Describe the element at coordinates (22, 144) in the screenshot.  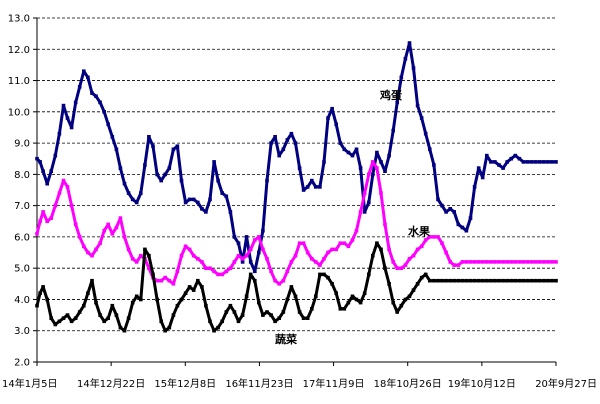
I see `y-tick-label: 9.0` at that location.